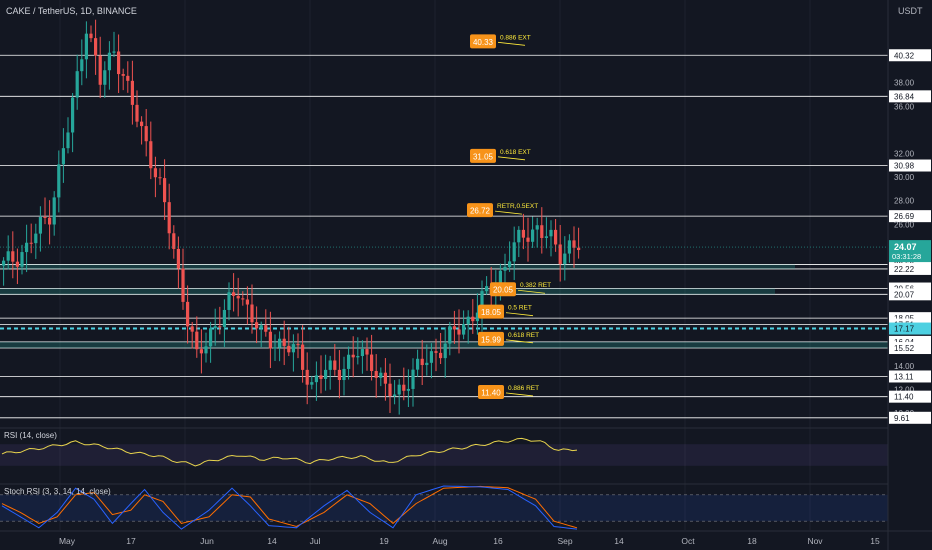  I want to click on rsi-line, so click(289, 452).